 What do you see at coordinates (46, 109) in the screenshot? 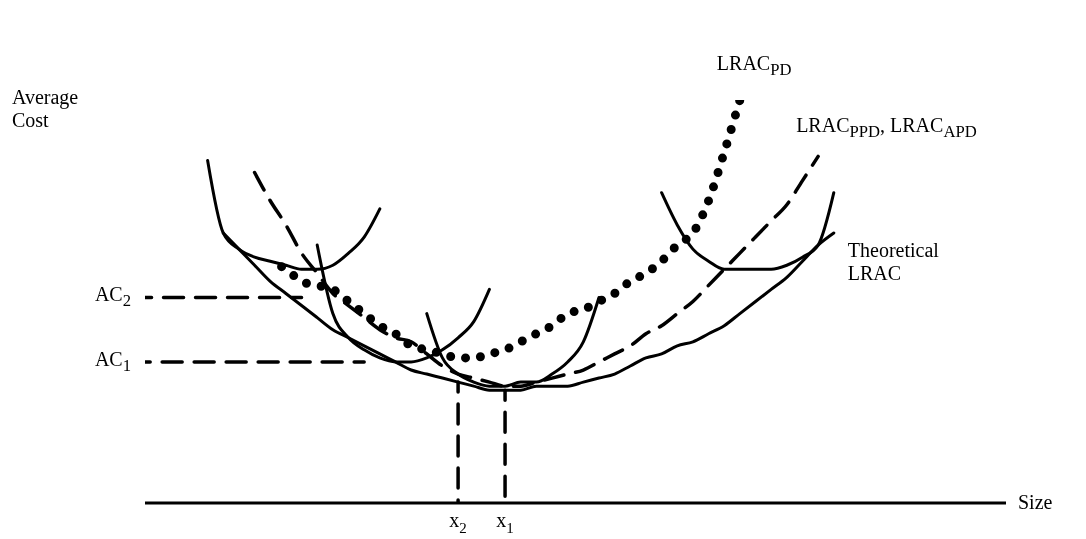
I see `y-axis-title: Average Cost` at bounding box center [46, 109].